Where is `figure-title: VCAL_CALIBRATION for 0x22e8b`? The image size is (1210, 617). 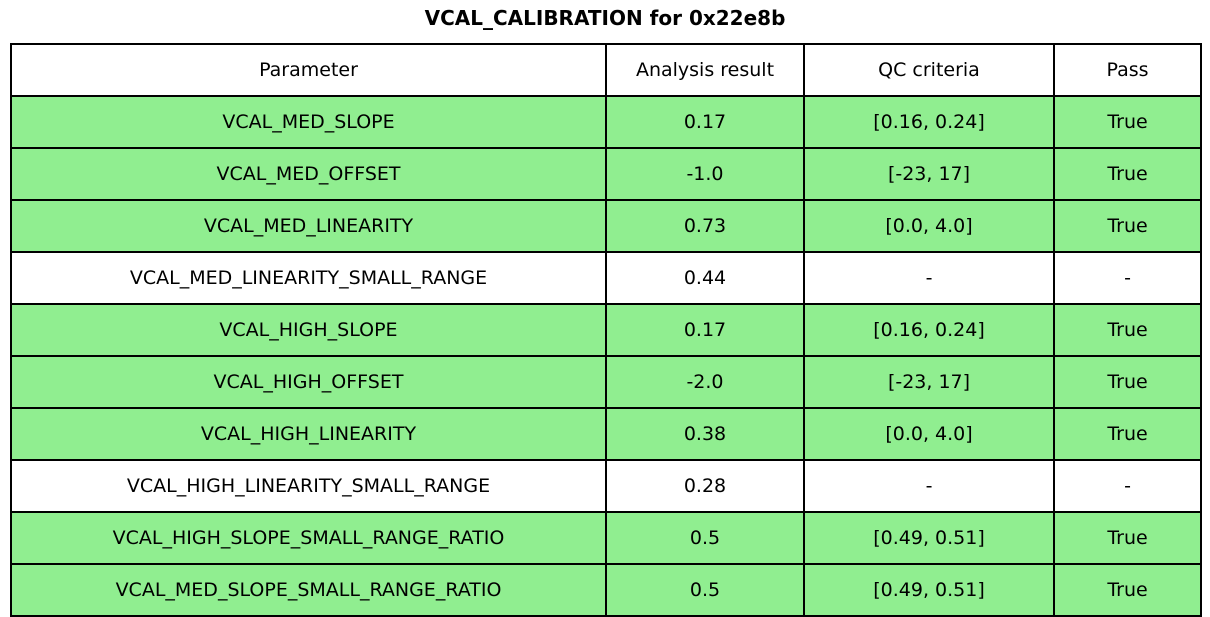
figure-title: VCAL_CALIBRATION for 0x22e8b is located at coordinates (605, 18).